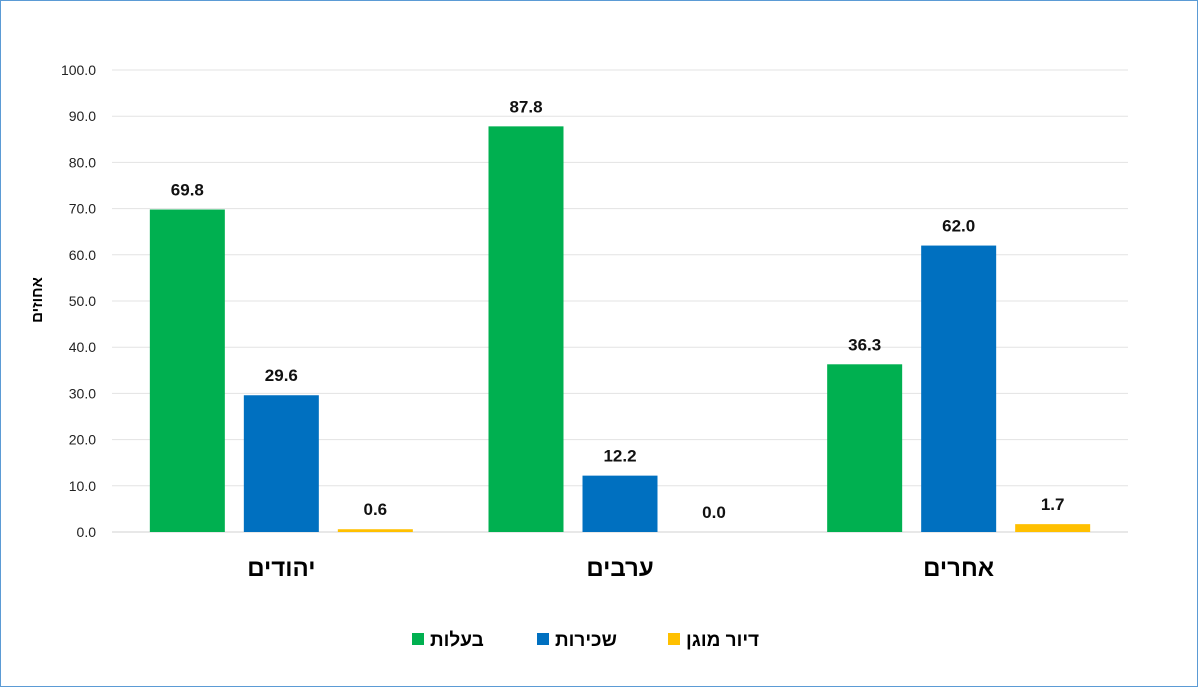  What do you see at coordinates (78, 70) in the screenshot?
I see `y-tick-label: 100.0` at bounding box center [78, 70].